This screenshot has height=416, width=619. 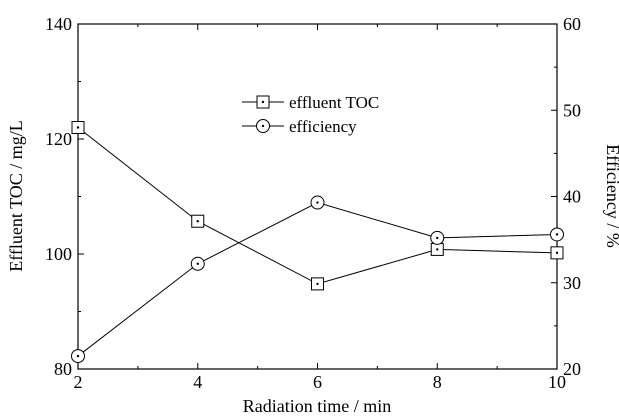 I want to click on left-y-tick-label: 100, so click(x=58, y=254).